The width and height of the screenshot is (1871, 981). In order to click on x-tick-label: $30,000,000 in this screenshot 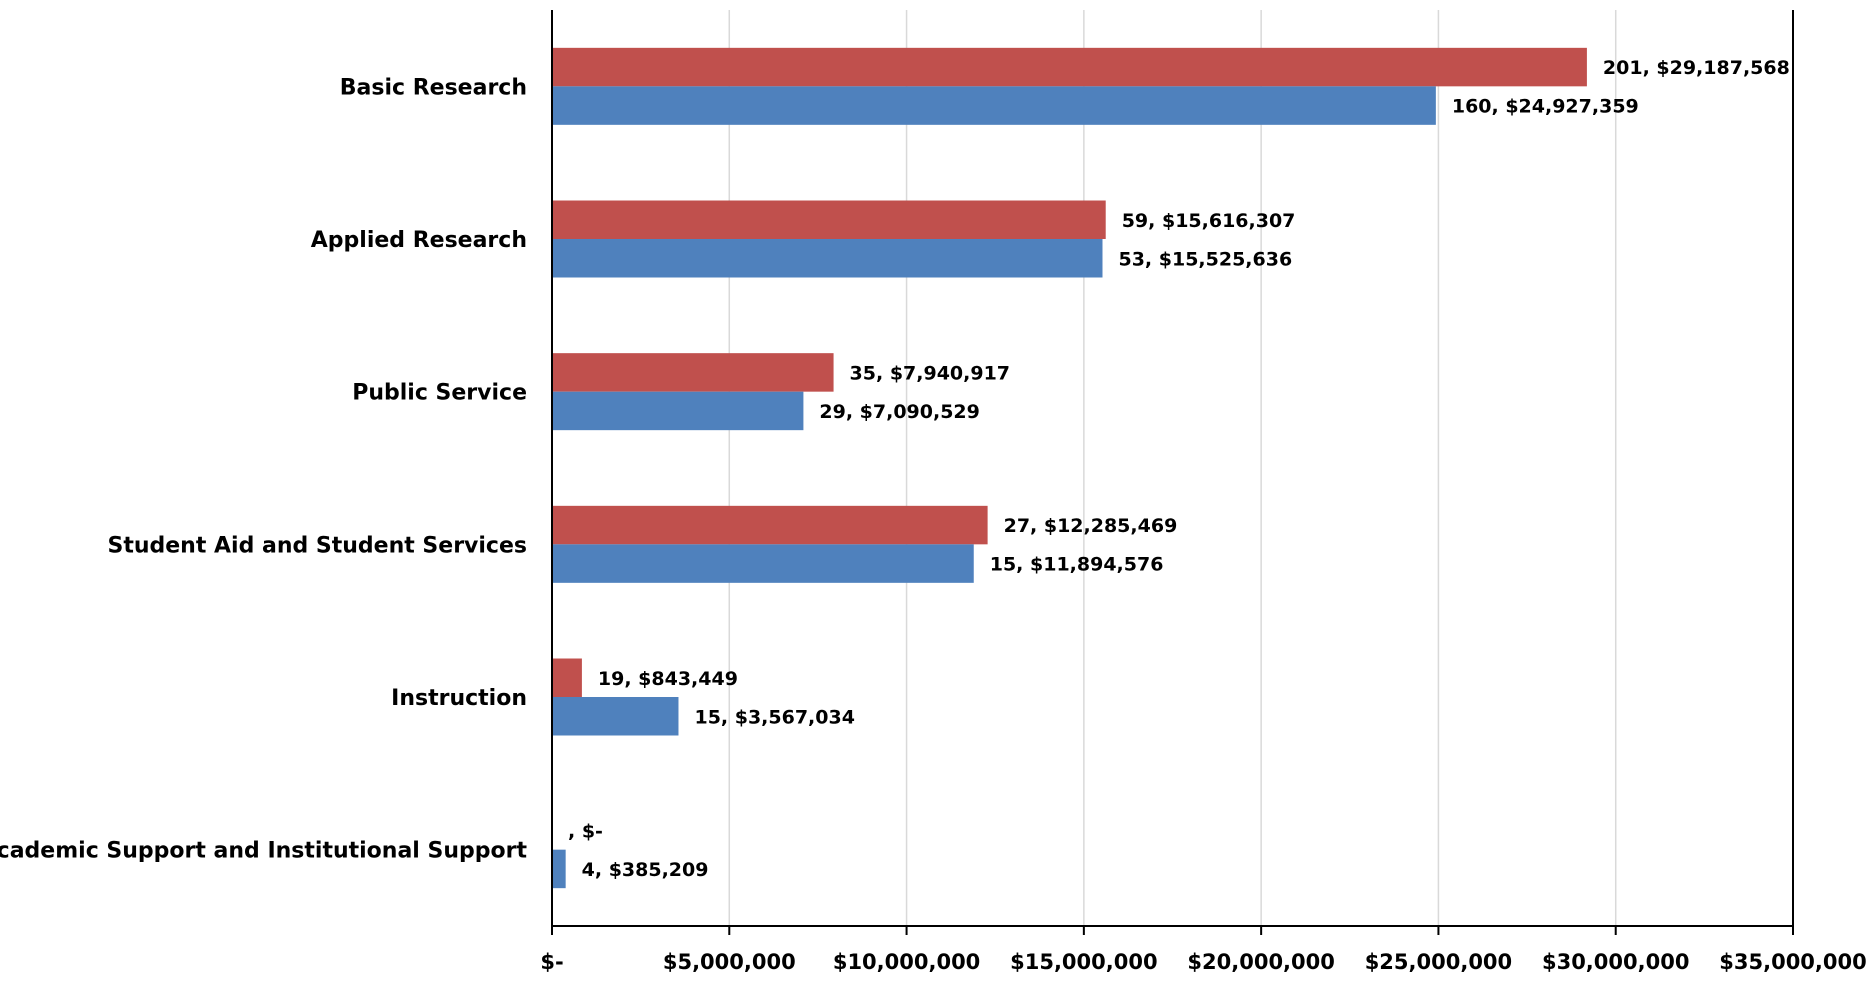, I will do `click(1615, 962)`.